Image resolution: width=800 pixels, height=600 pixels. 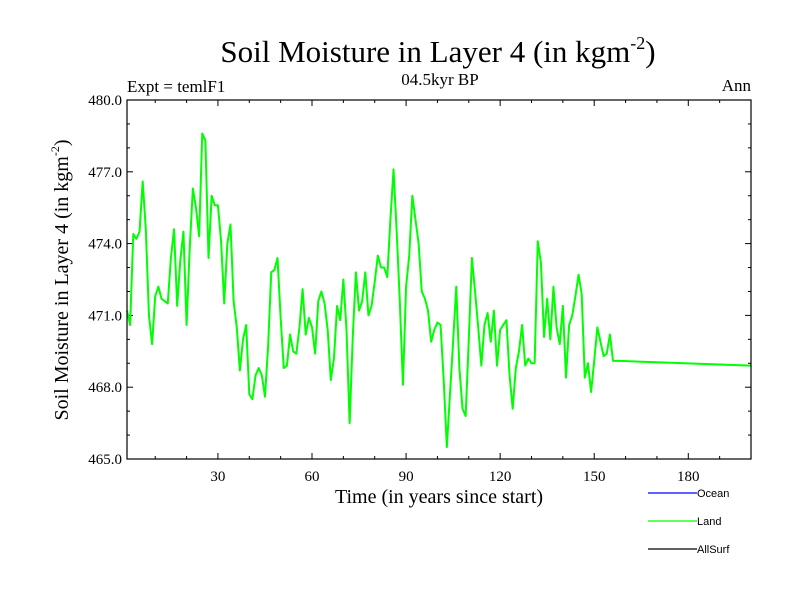 What do you see at coordinates (55, 151) in the screenshot?
I see `y-axis-label-superscript: -2` at bounding box center [55, 151].